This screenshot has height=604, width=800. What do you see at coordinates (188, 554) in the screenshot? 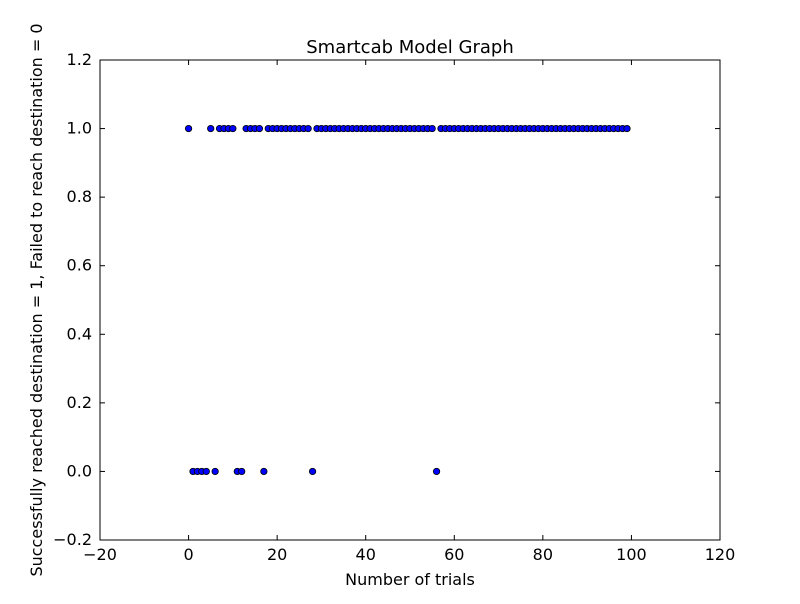
I see `x-tick-label: 0` at bounding box center [188, 554].